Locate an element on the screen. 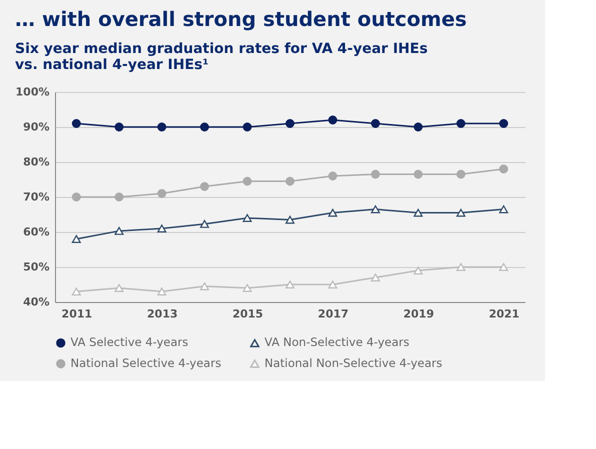  x-tick-label: 2013 is located at coordinates (162, 314).